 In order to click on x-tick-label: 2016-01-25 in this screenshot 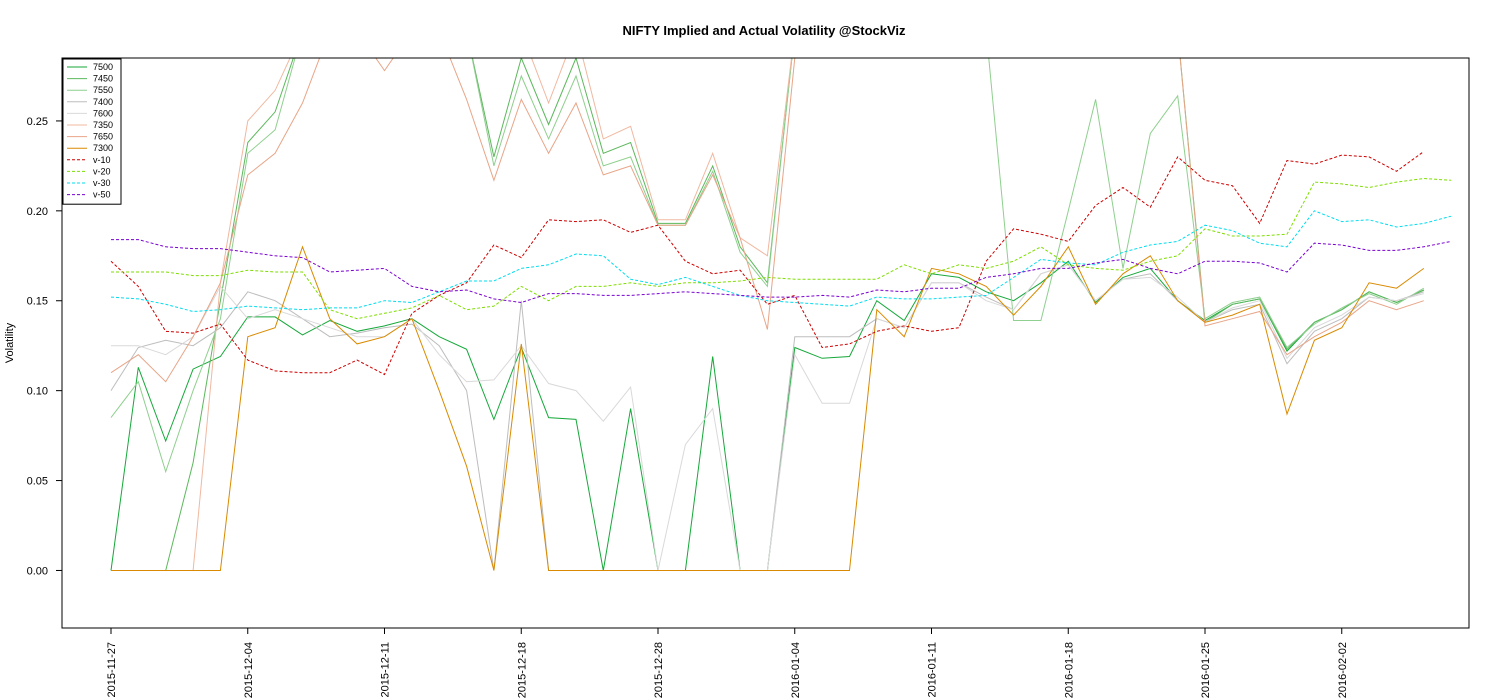, I will do `click(1206, 670)`.